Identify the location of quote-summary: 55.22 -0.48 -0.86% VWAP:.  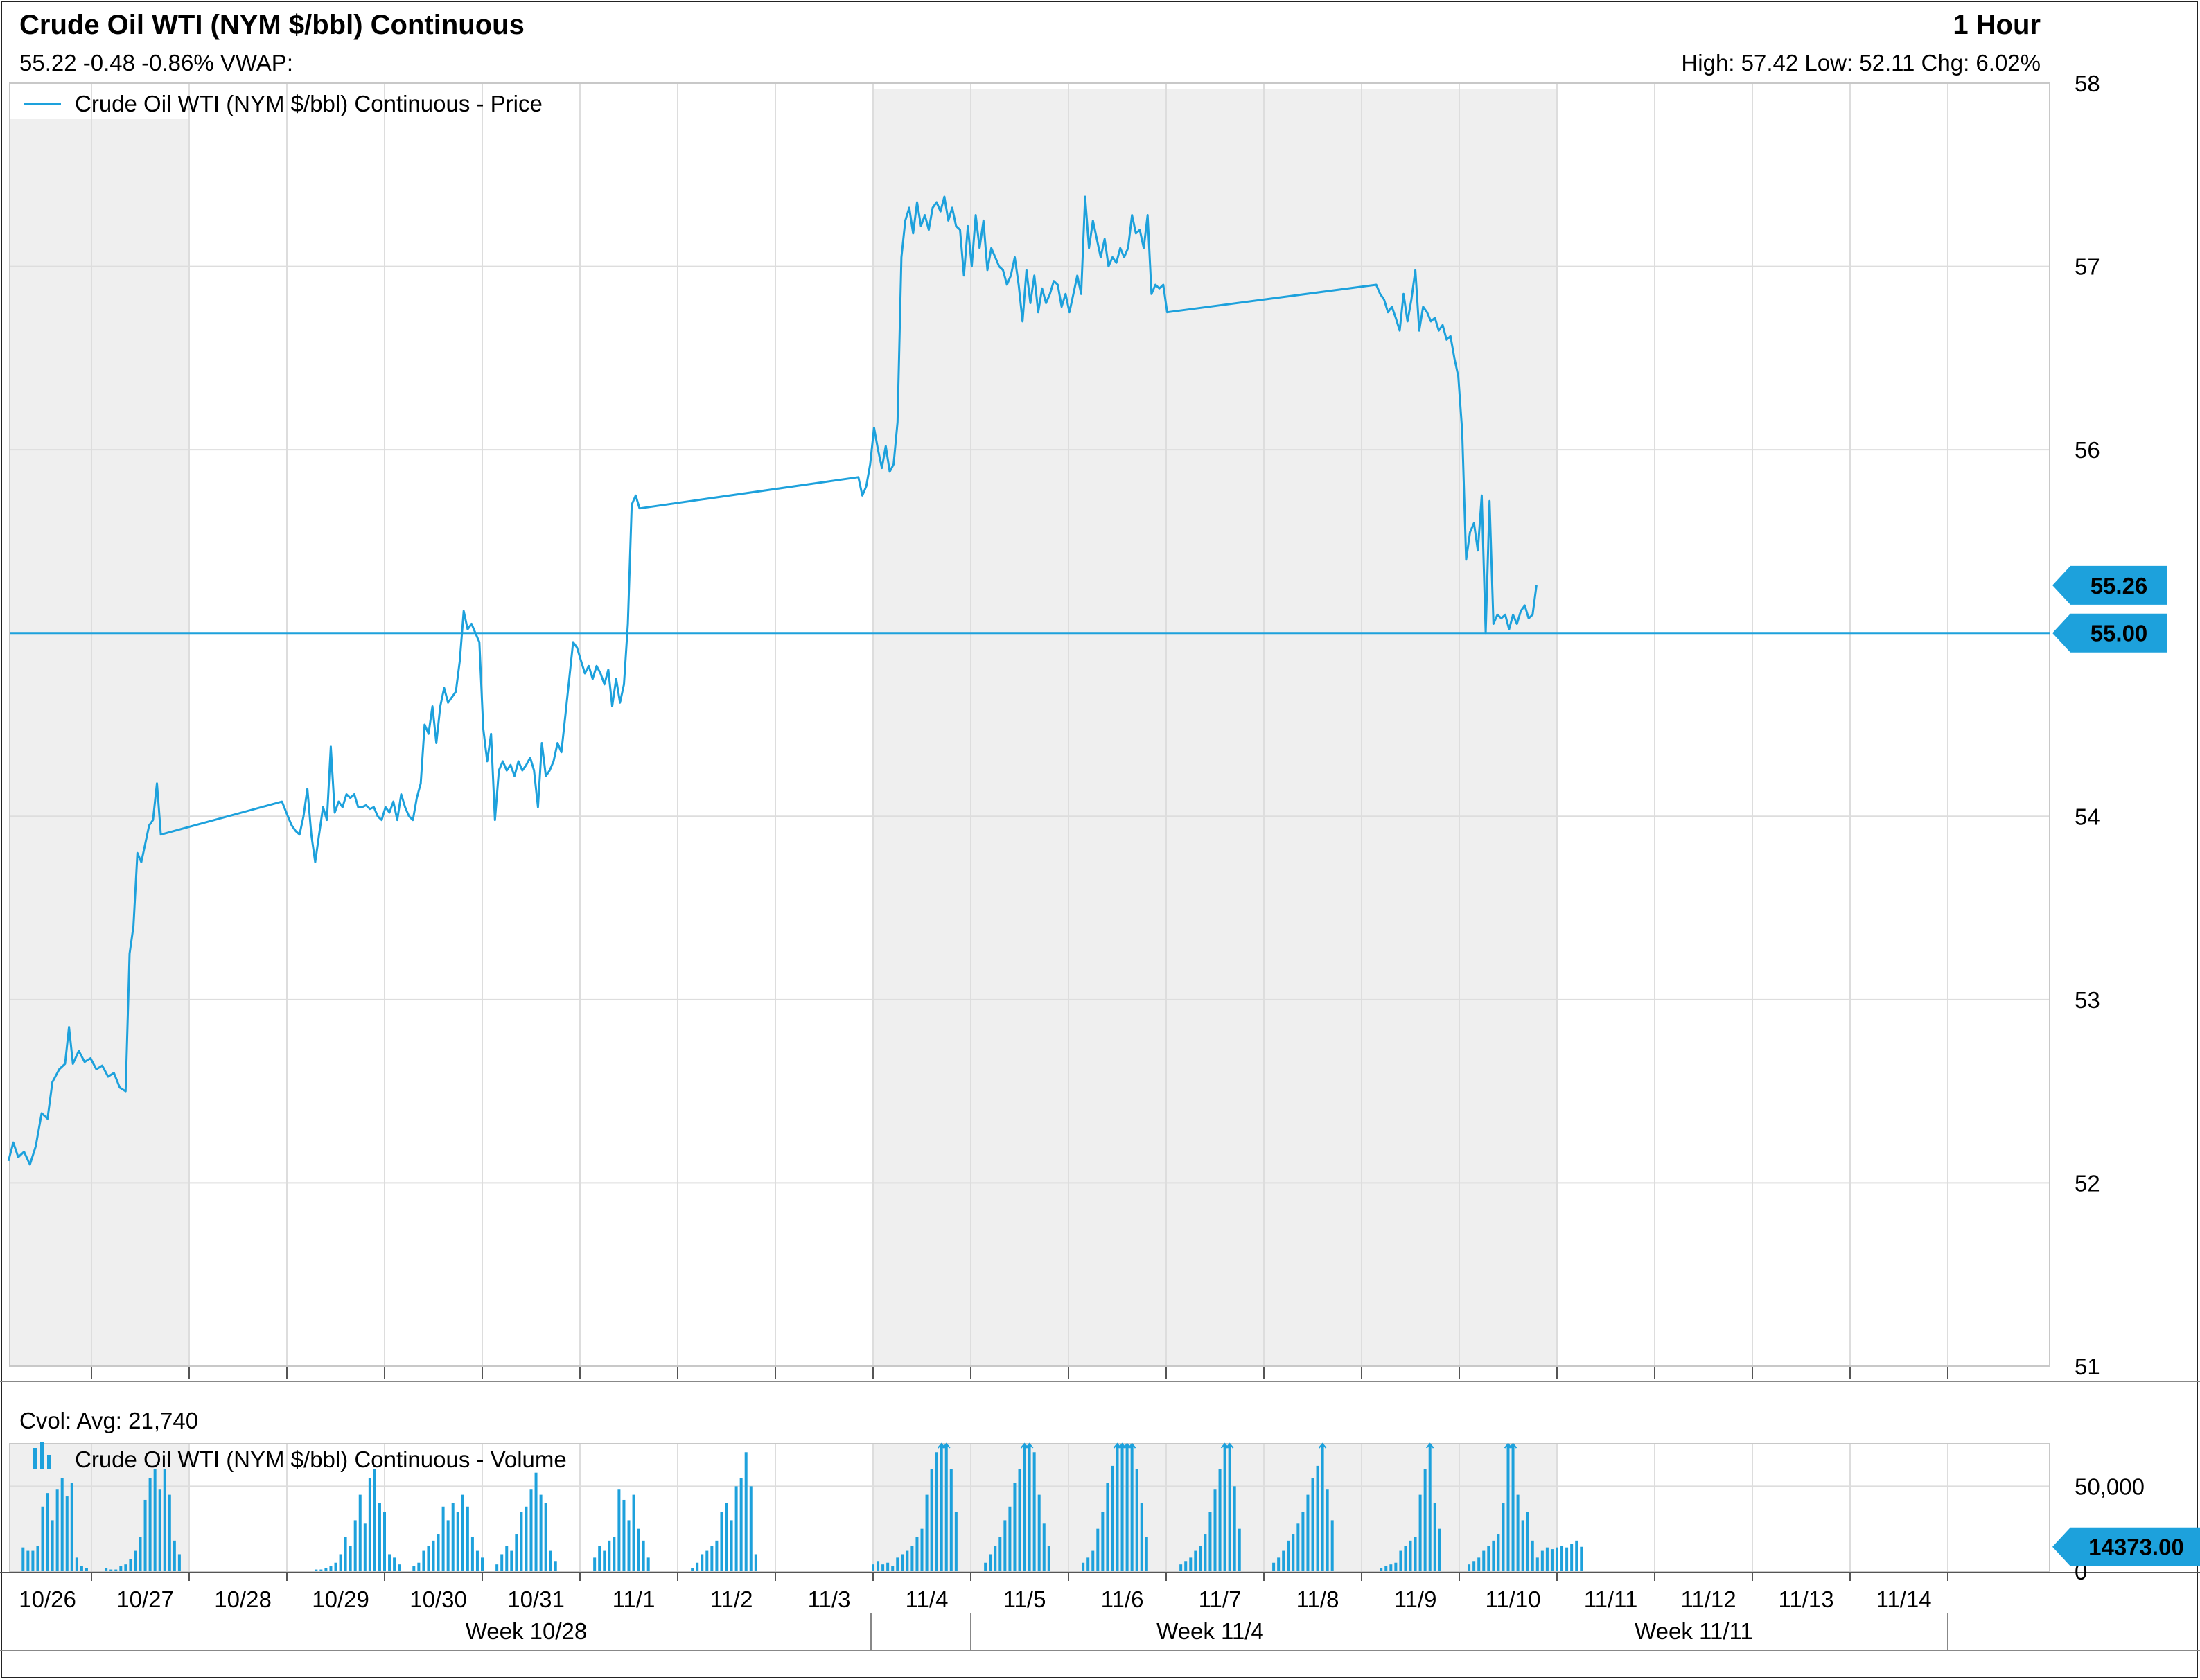
(156, 63).